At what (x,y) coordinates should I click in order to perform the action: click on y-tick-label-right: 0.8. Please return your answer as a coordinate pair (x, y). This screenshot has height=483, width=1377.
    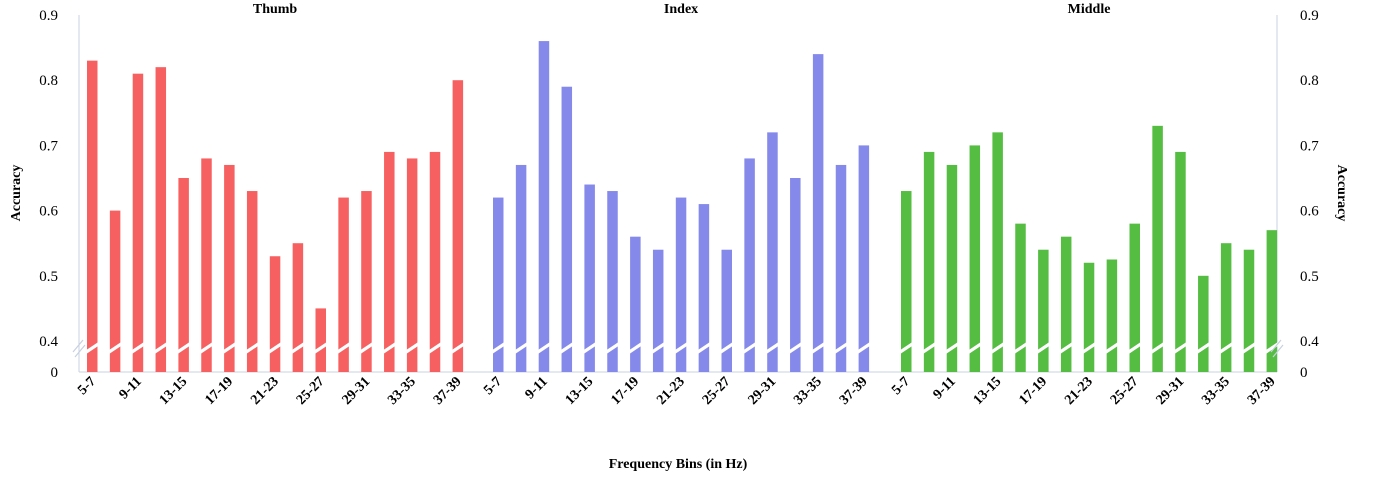
    Looking at the image, I should click on (1309, 81).